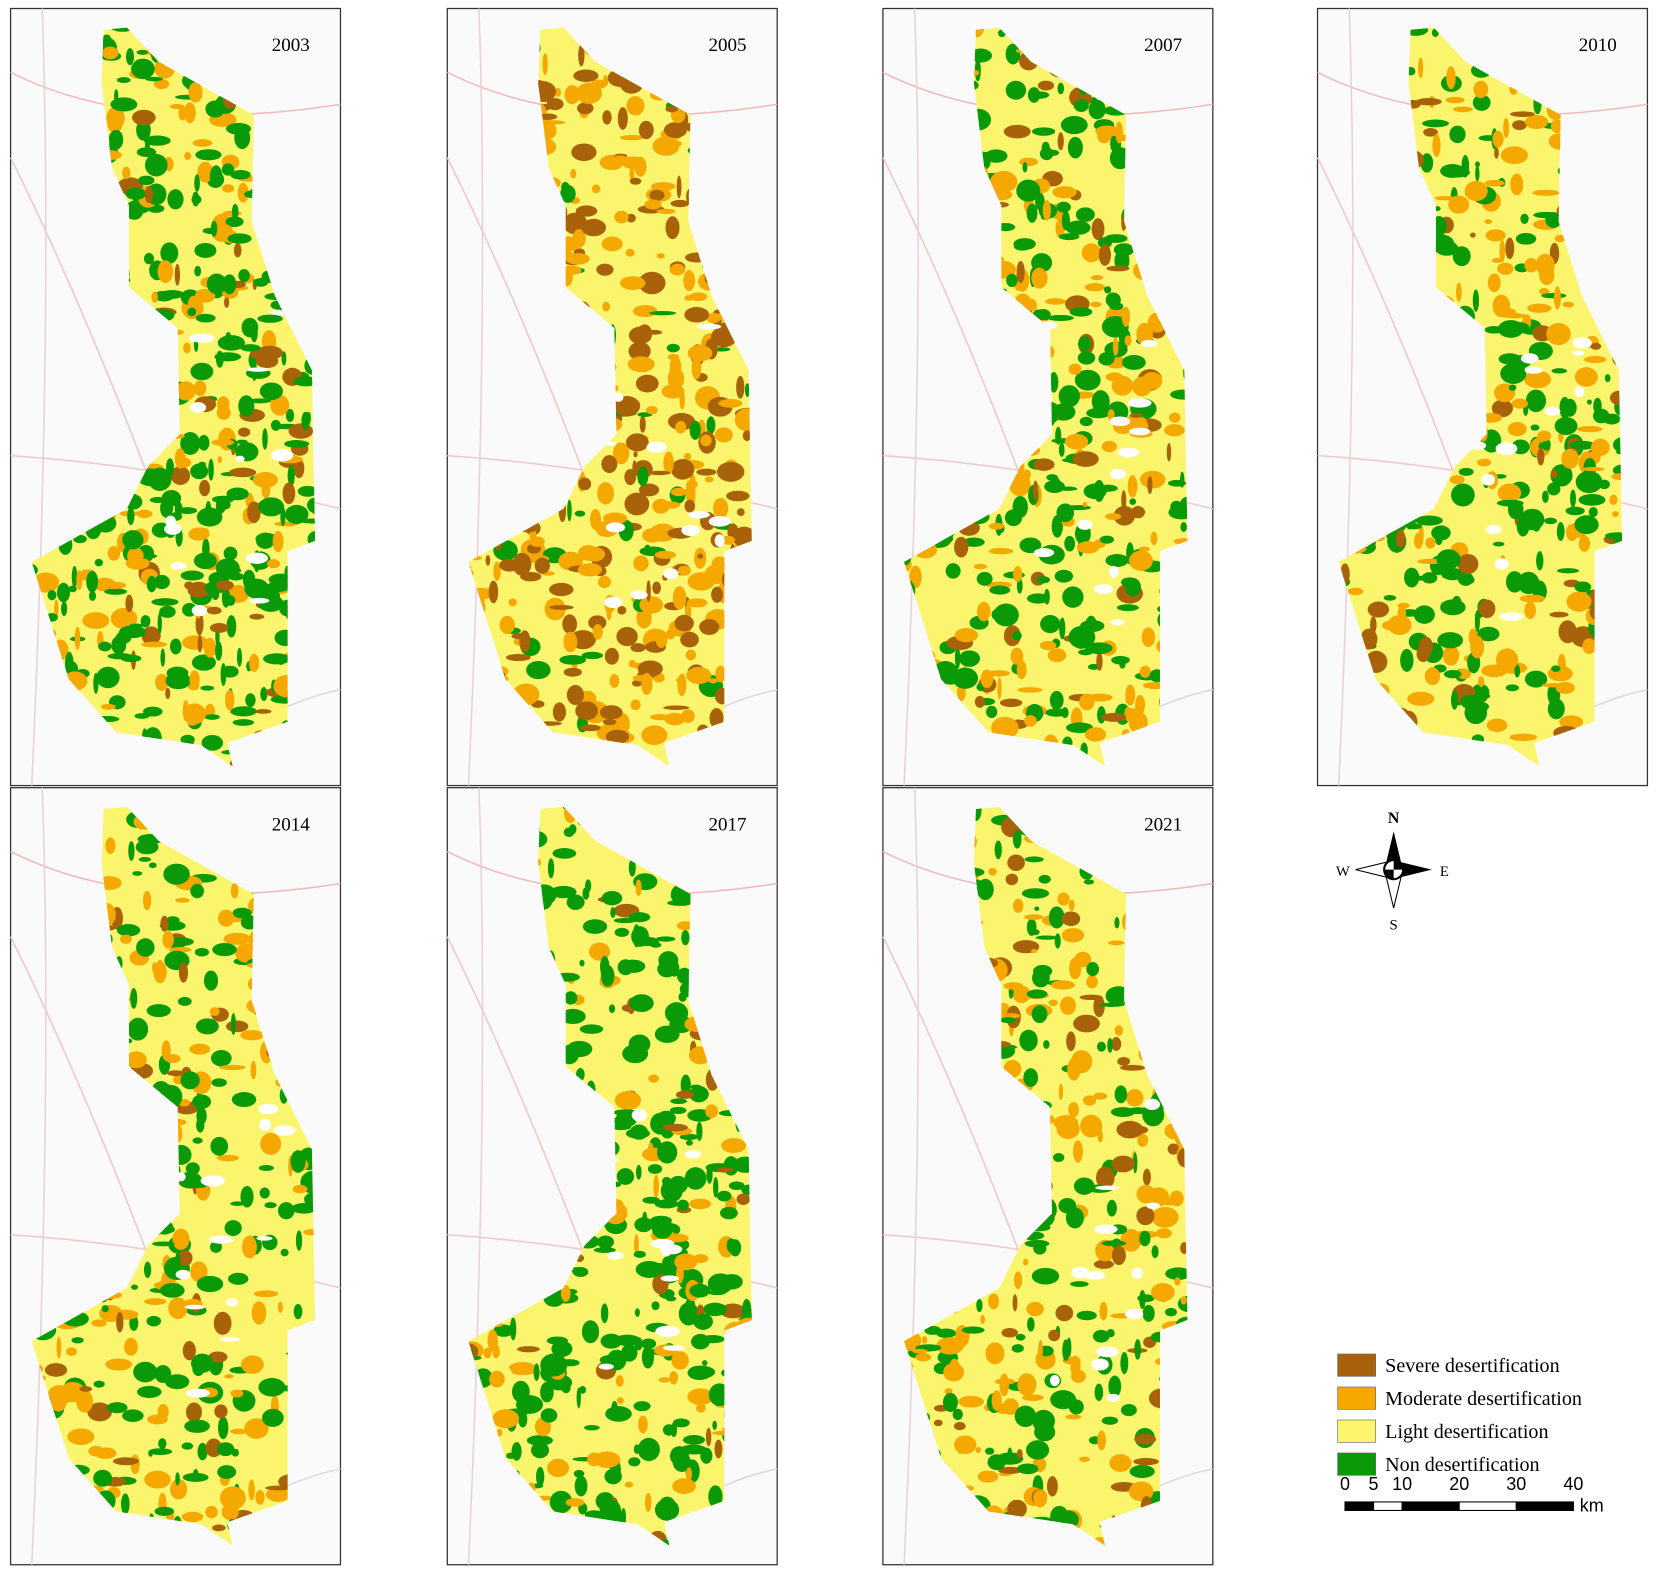 The height and width of the screenshot is (1569, 1658). I want to click on compass: N S W E, so click(1392, 872).